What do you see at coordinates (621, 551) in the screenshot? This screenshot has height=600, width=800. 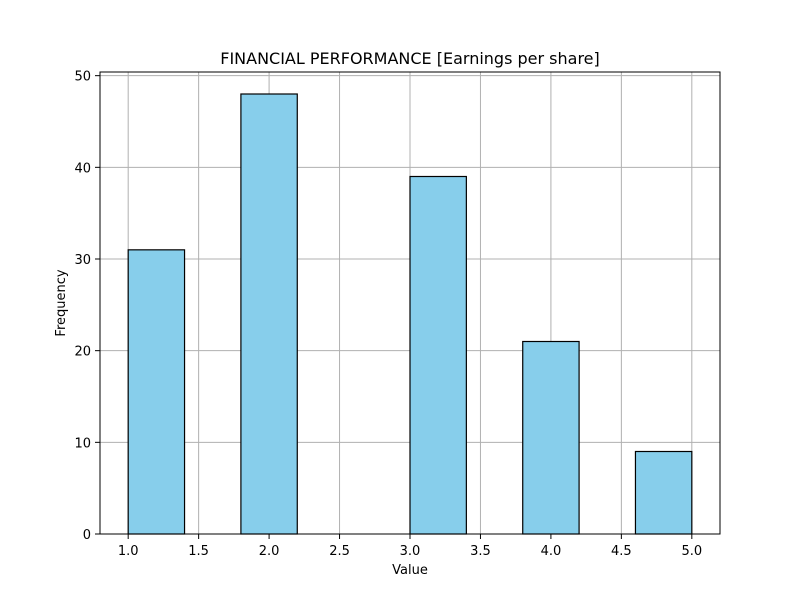 I see `x-tick-label: 4.5` at bounding box center [621, 551].